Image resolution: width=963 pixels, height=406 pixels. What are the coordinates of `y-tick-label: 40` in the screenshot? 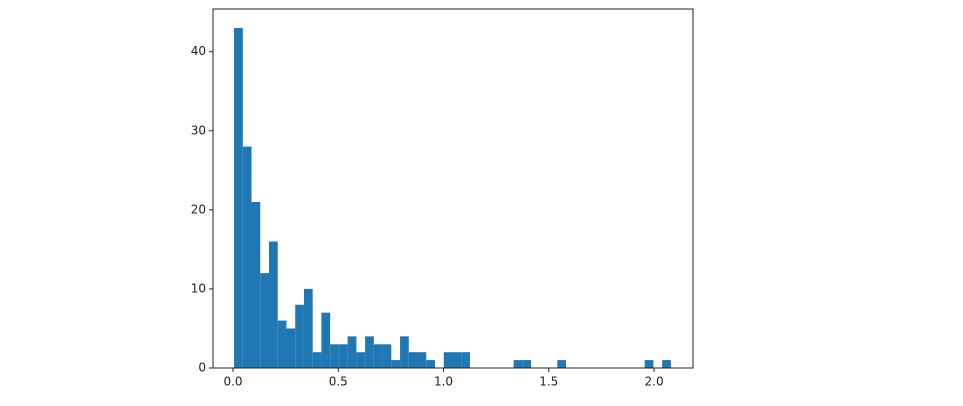 It's located at (198, 51).